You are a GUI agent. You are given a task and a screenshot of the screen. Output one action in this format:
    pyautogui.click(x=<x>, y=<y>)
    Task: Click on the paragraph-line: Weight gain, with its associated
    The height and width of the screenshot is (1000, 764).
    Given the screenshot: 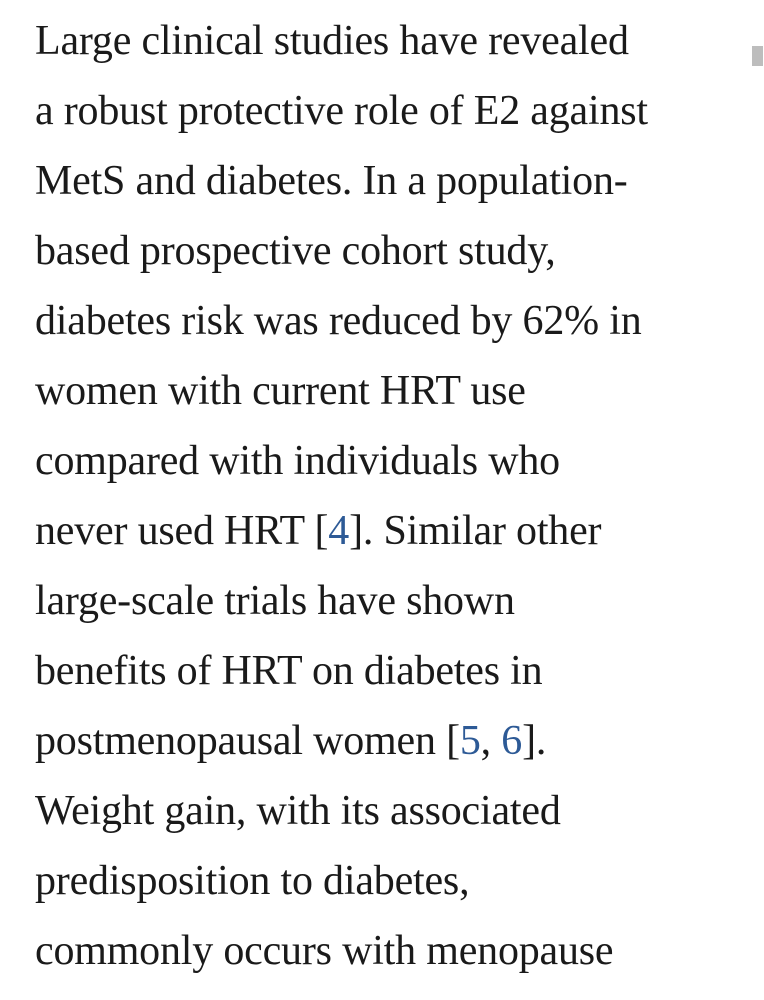 What is the action you would take?
    pyautogui.click(x=392, y=811)
    